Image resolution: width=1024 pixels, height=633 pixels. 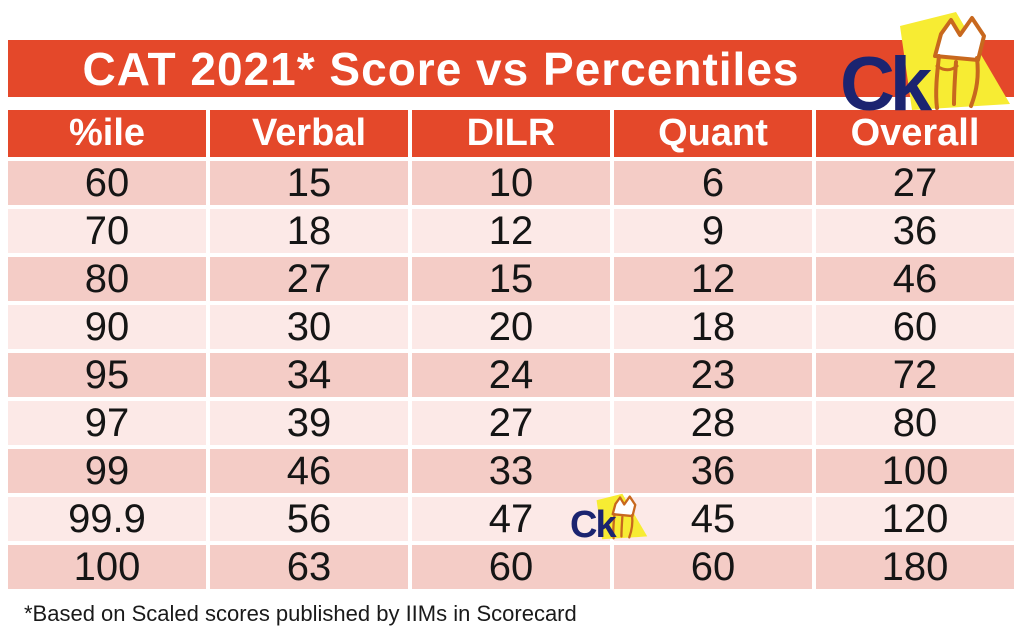 What do you see at coordinates (511, 327) in the screenshot?
I see `table-cell: 20` at bounding box center [511, 327].